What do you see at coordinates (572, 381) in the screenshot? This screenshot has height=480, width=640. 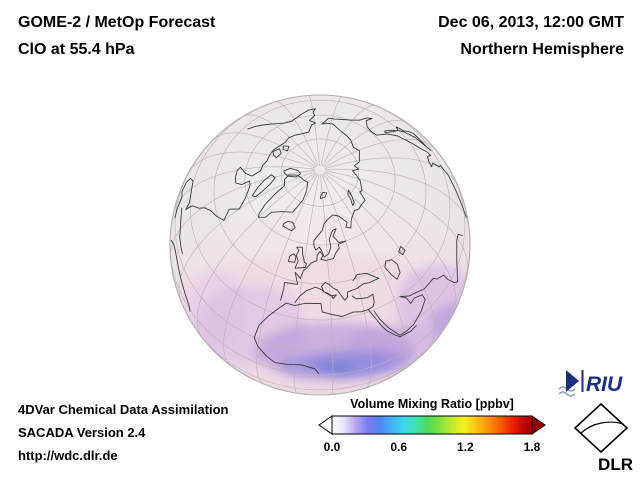 I see `riu-triangle-icon` at bounding box center [572, 381].